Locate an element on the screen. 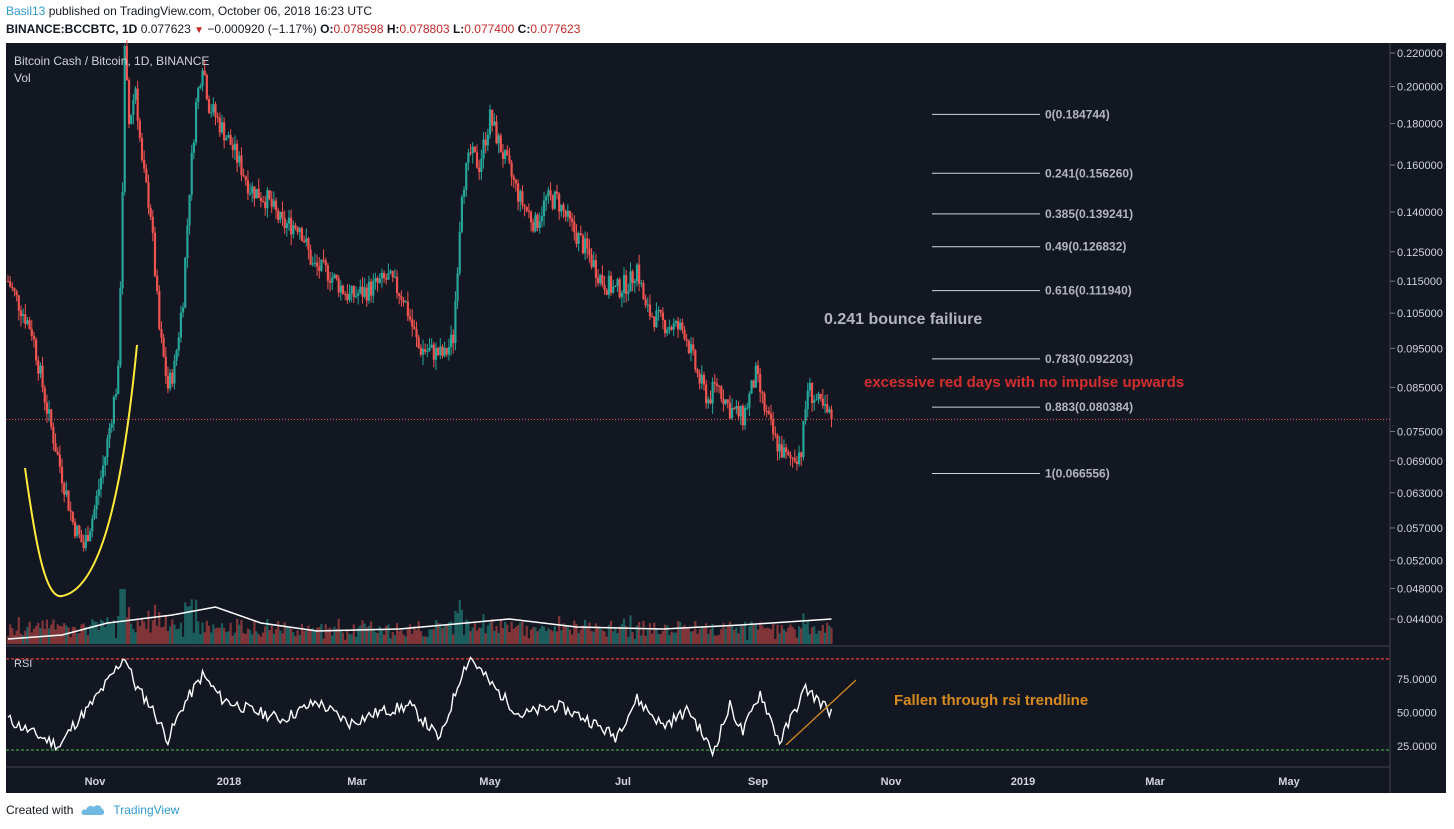 This screenshot has height=829, width=1454. author-link: Basil13 is located at coordinates (26, 11).